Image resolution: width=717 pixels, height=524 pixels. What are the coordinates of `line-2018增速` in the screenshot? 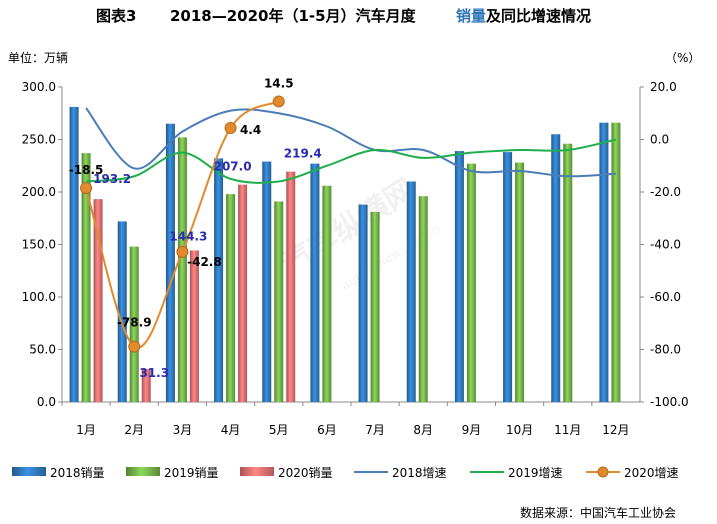 It's located at (350, 142).